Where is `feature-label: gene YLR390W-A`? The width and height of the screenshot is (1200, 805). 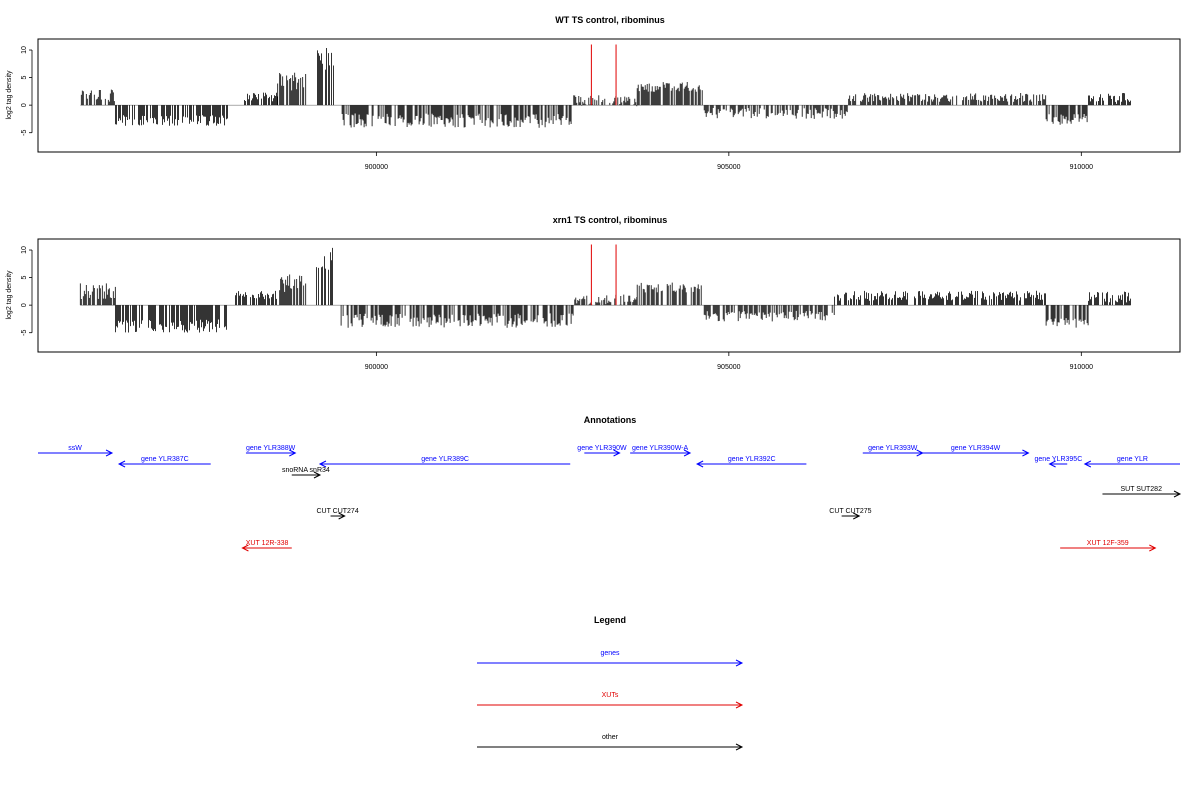 feature-label: gene YLR390W-A is located at coordinates (660, 448).